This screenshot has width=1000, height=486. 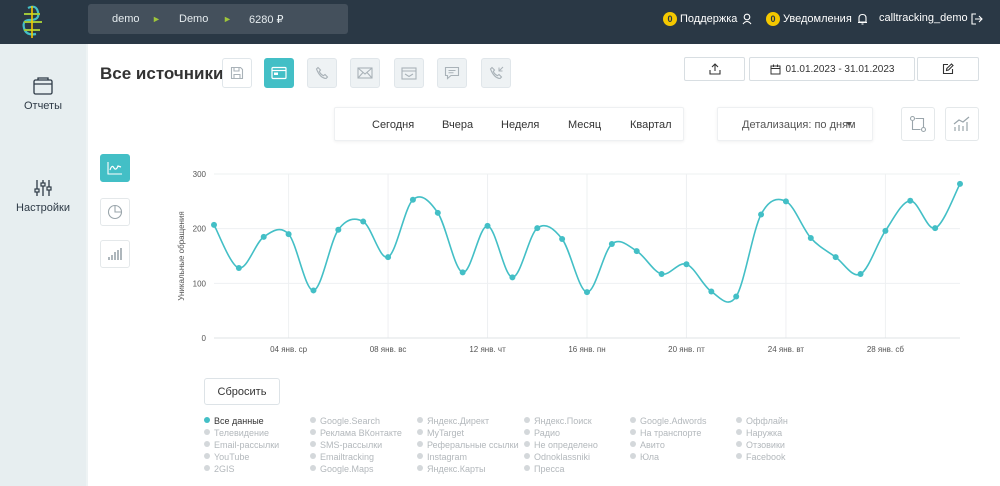 What do you see at coordinates (977, 19) in the screenshot?
I see `logout-icon` at bounding box center [977, 19].